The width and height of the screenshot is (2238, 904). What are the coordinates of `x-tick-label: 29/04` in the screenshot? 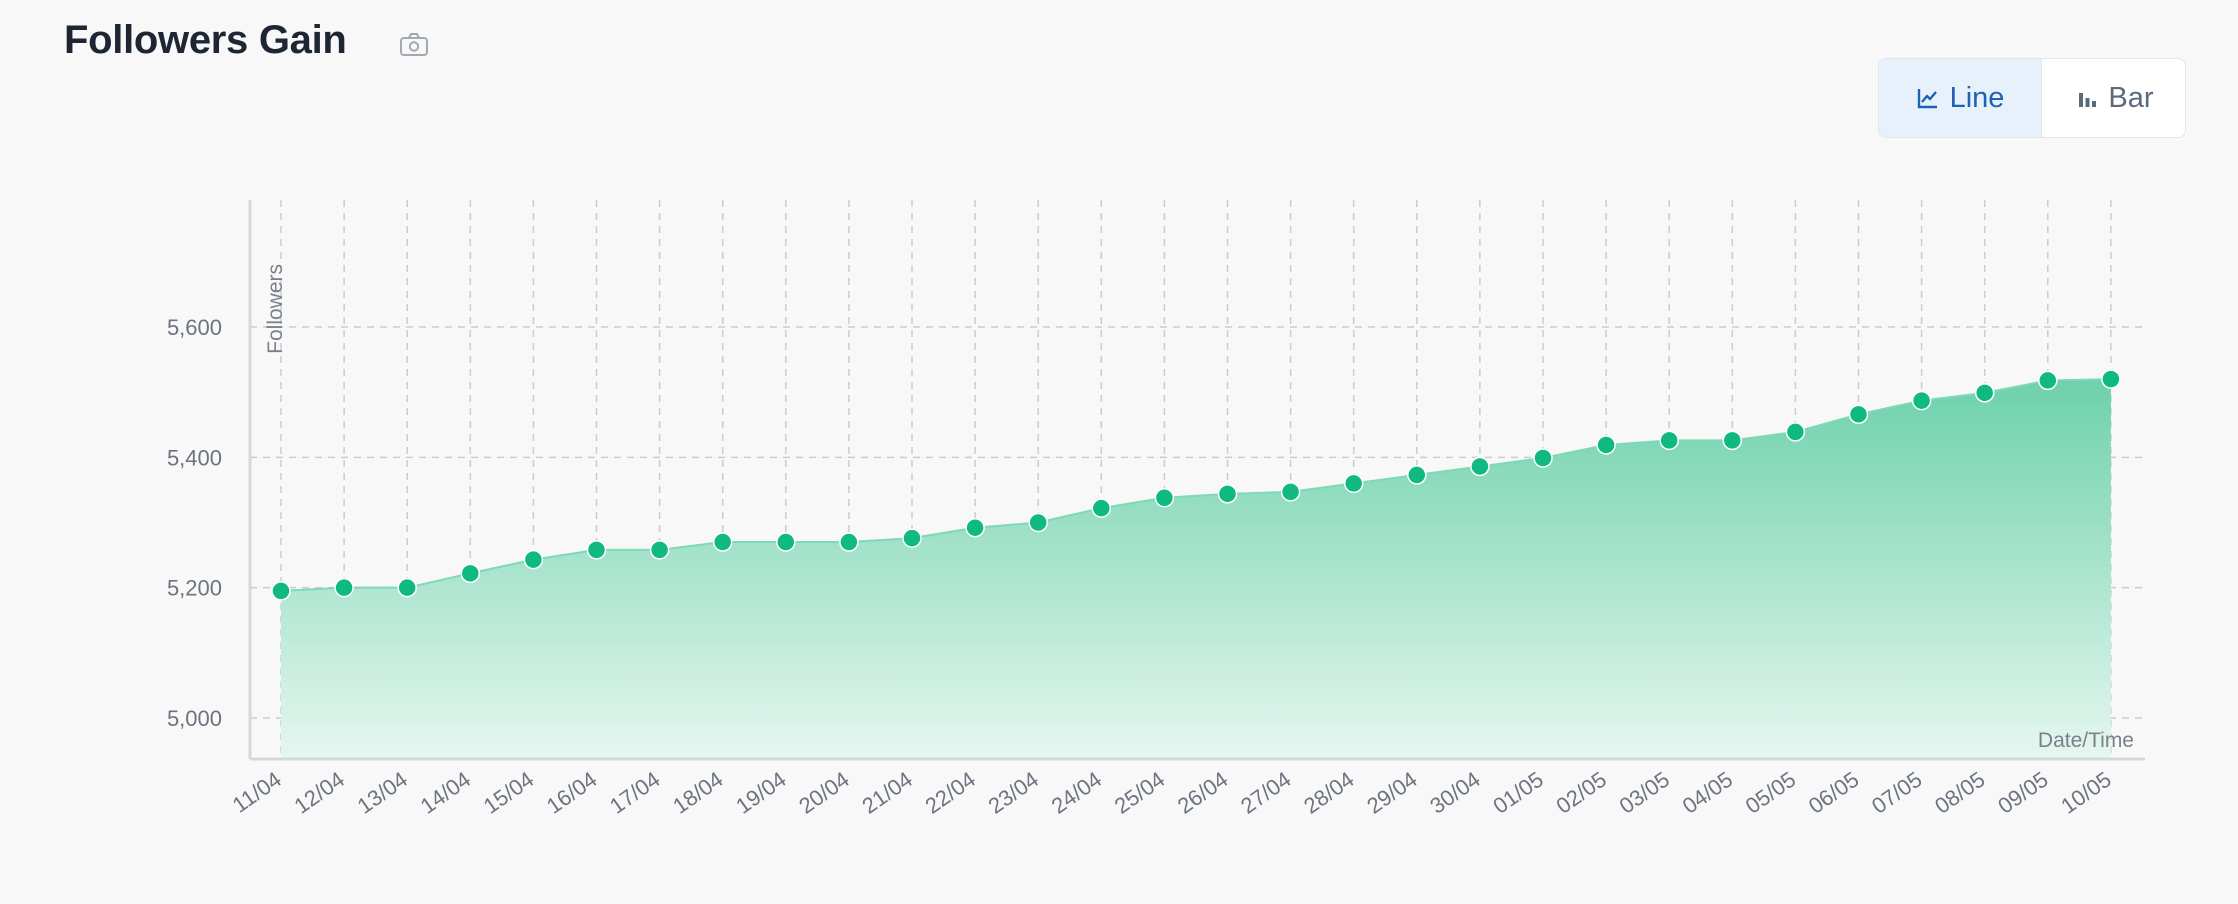 It's located at (1391, 793).